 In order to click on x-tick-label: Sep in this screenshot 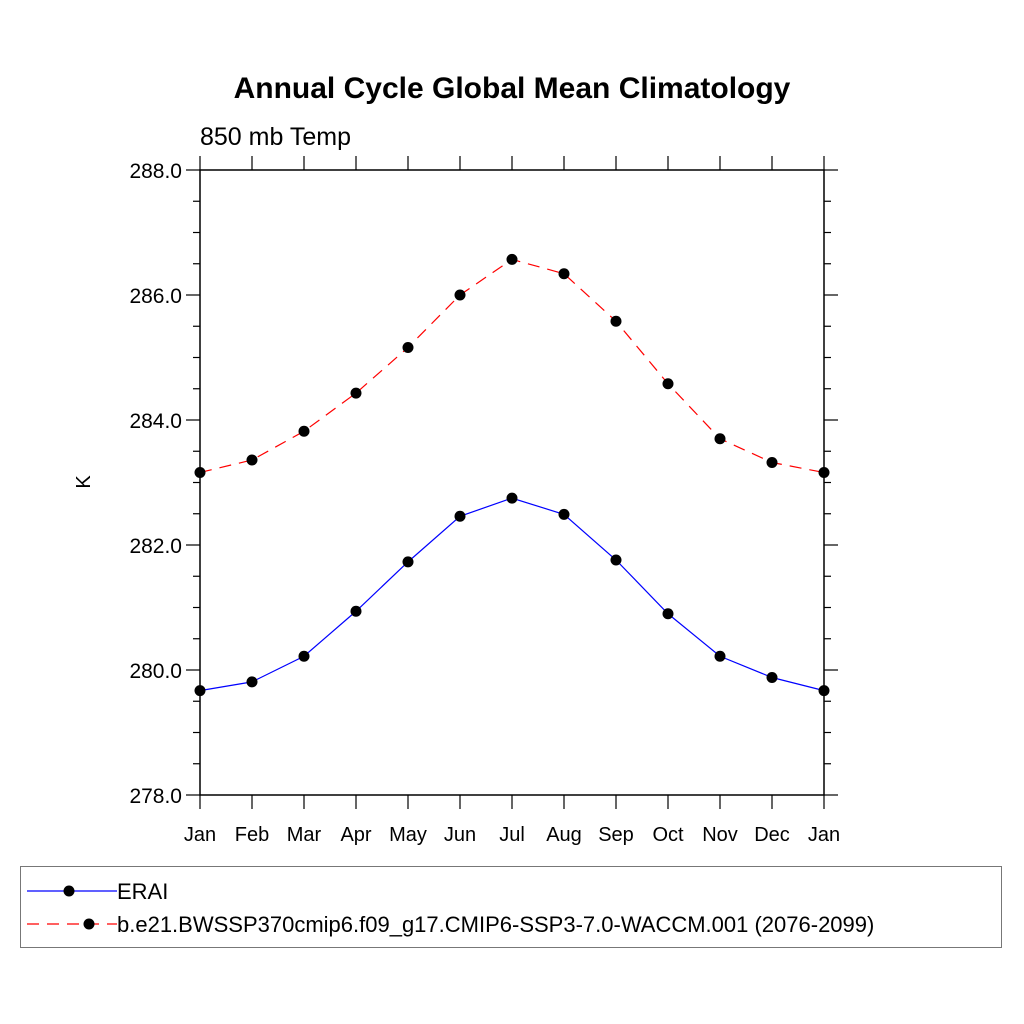, I will do `click(616, 835)`.